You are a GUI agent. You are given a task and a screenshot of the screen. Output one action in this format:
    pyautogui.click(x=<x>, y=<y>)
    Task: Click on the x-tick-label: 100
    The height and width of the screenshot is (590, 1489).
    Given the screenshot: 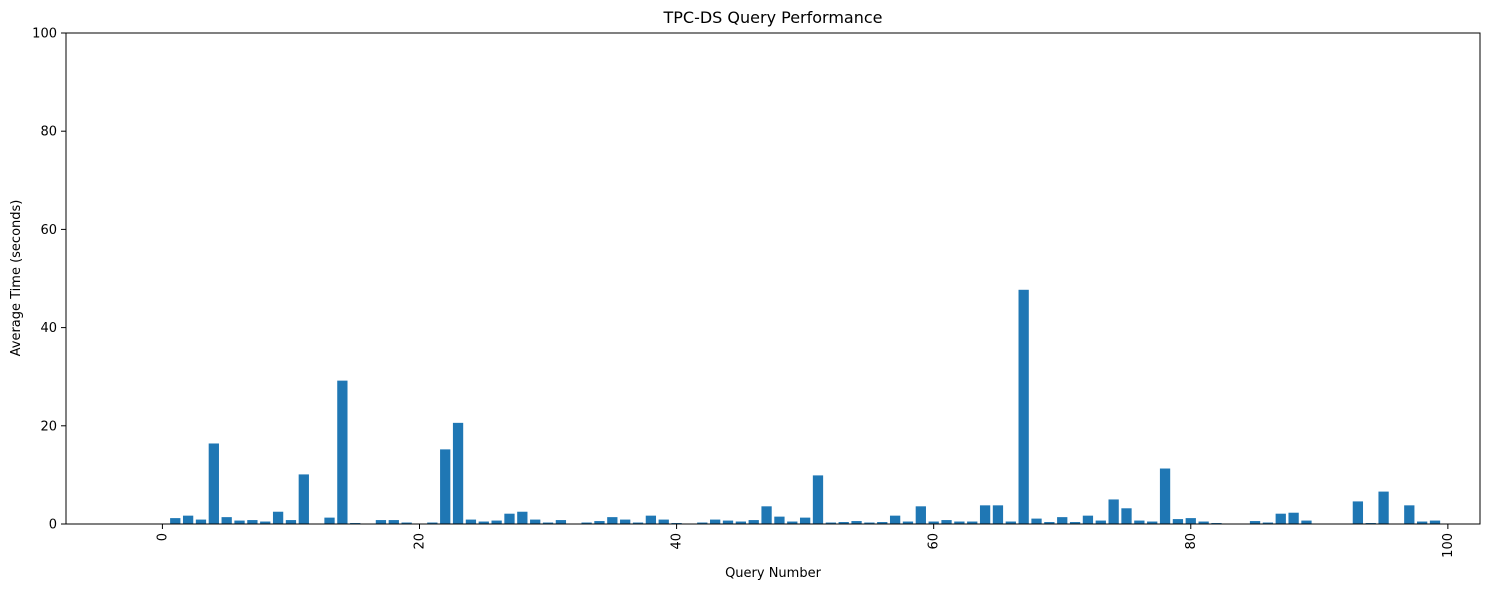 What is the action you would take?
    pyautogui.click(x=1448, y=545)
    